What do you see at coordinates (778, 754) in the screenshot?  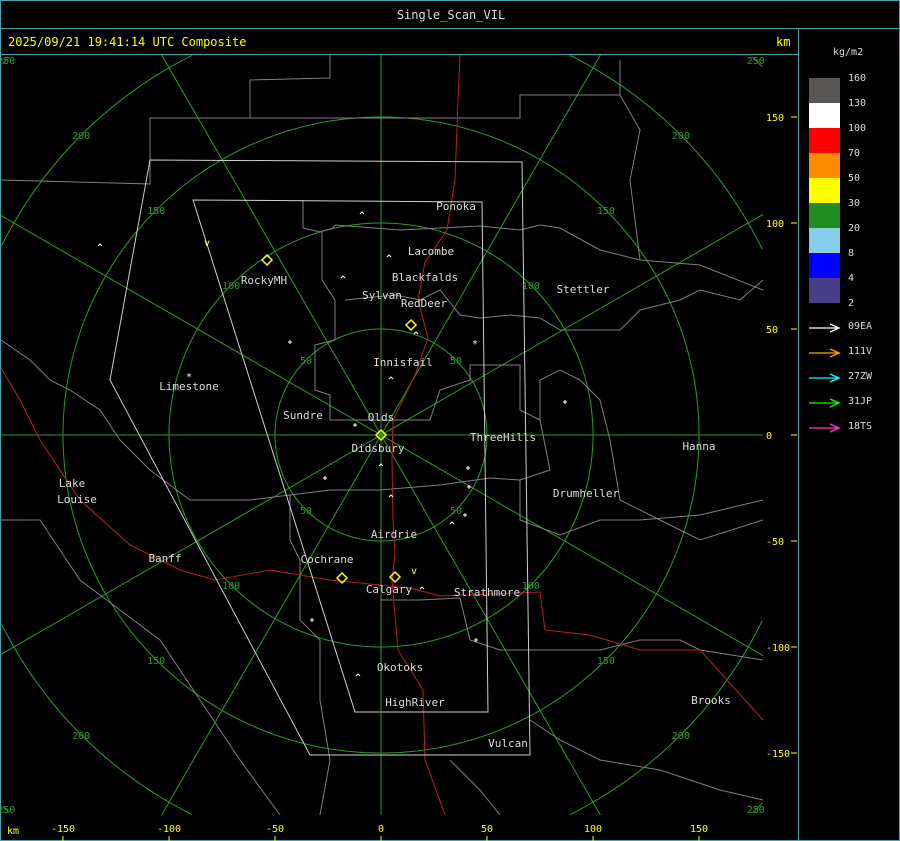 I see `y-tick-label: -150` at bounding box center [778, 754].